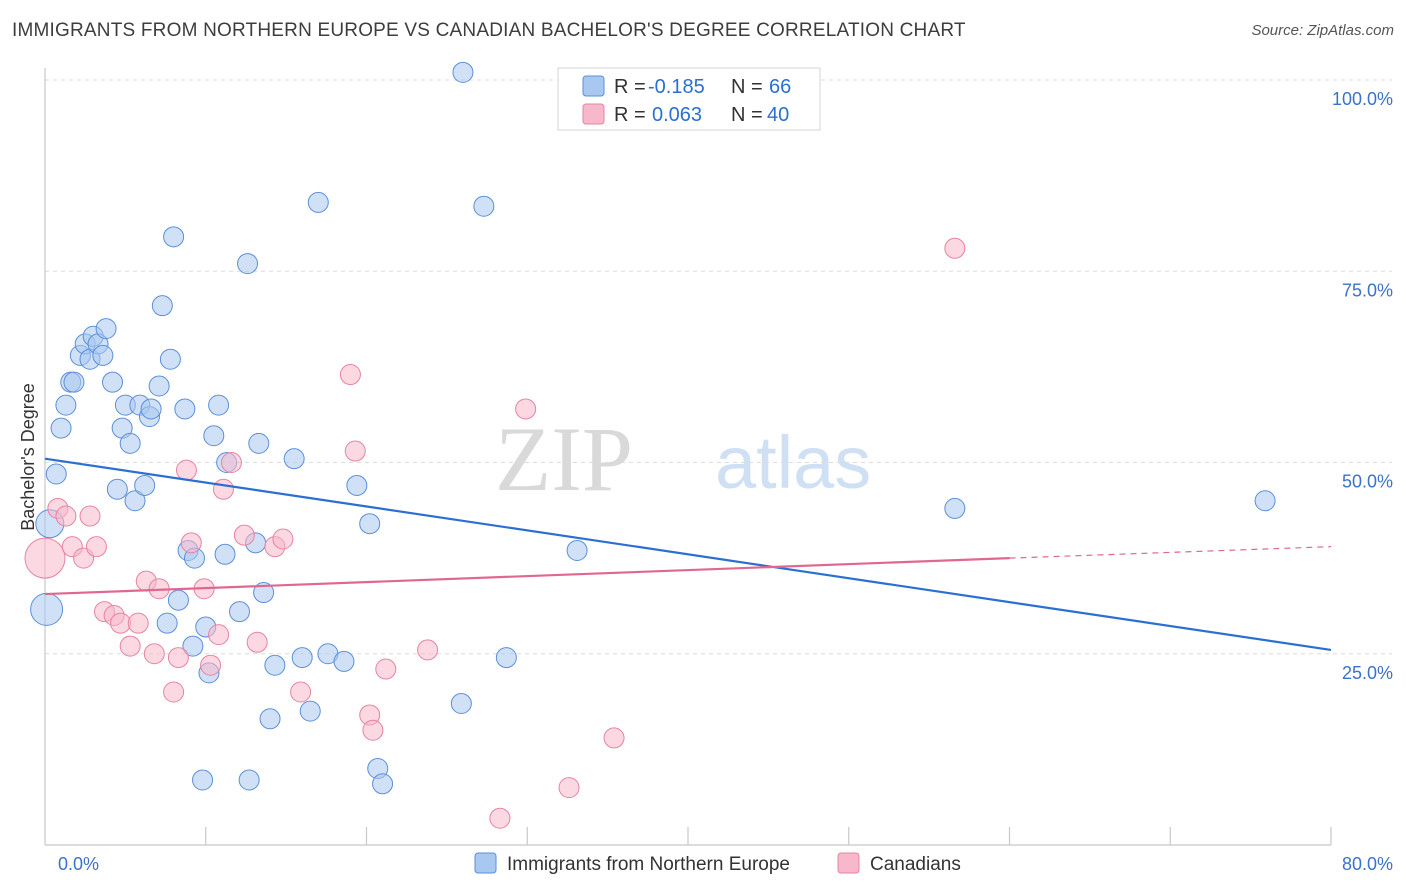 The height and width of the screenshot is (892, 1406). I want to click on legend-bottom-swatch-blue, so click(485, 863).